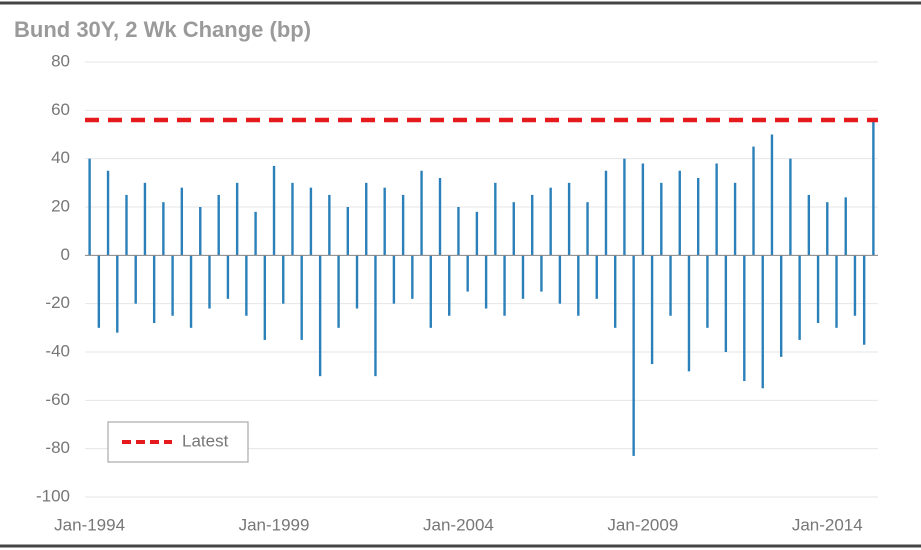  What do you see at coordinates (827, 524) in the screenshot?
I see `x-tick-label: Jan-2014` at bounding box center [827, 524].